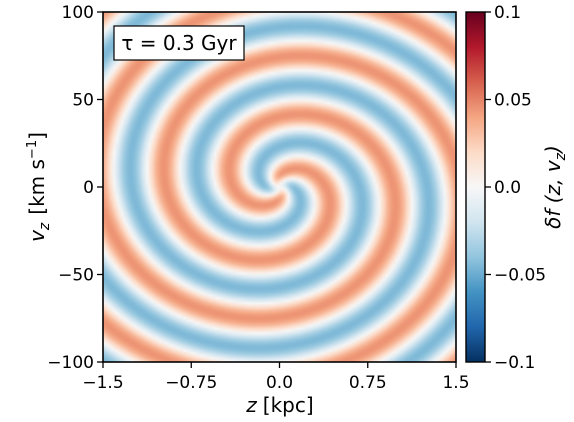 This screenshot has width=574, height=422. I want to click on colorbar-ticks: −0.1 −0.05 0.0 0.05 0.1, so click(515, 188).